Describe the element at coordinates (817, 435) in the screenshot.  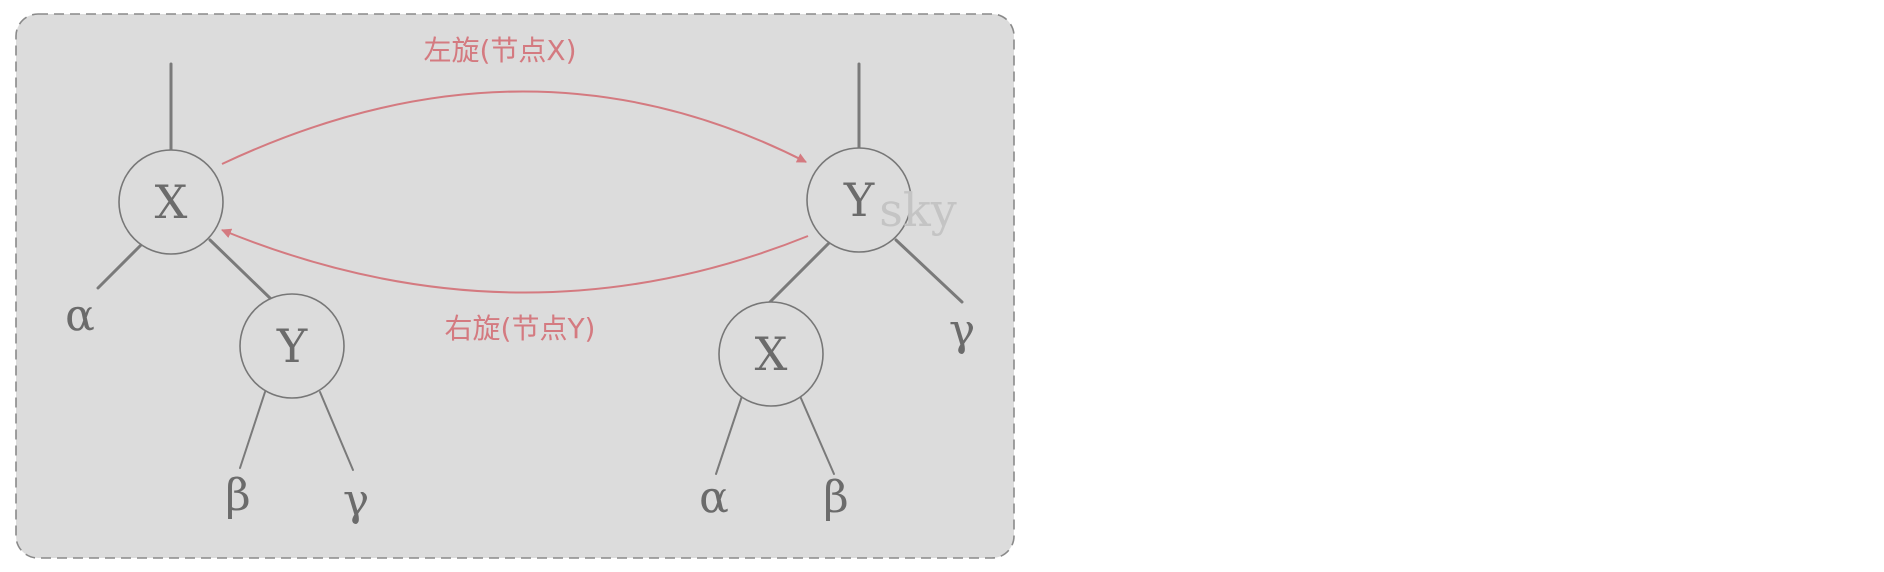
I see `right-child-beta-edge` at that location.